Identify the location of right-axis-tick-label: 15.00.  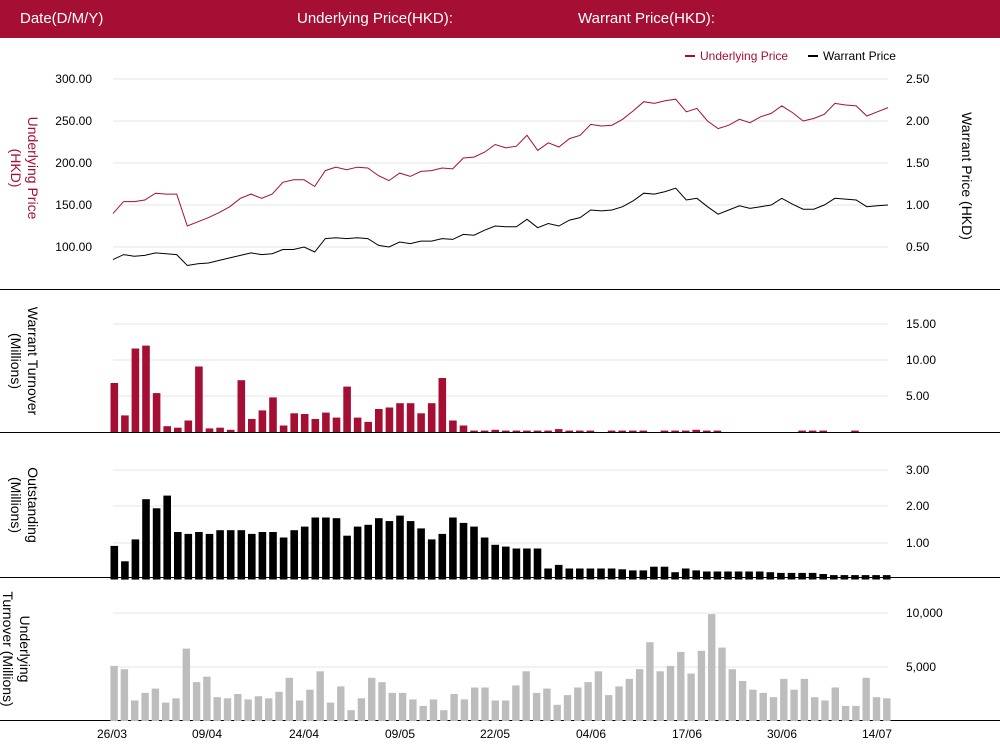
(921, 324).